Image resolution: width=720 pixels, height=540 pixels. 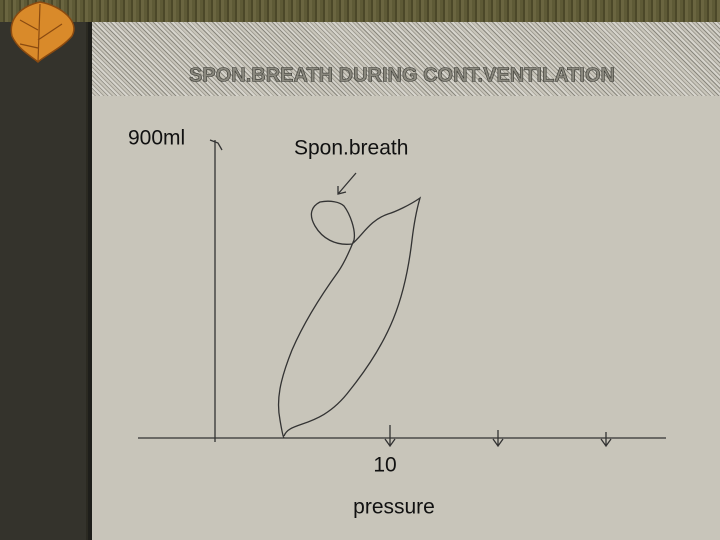 I want to click on title-band, so click(x=406, y=59).